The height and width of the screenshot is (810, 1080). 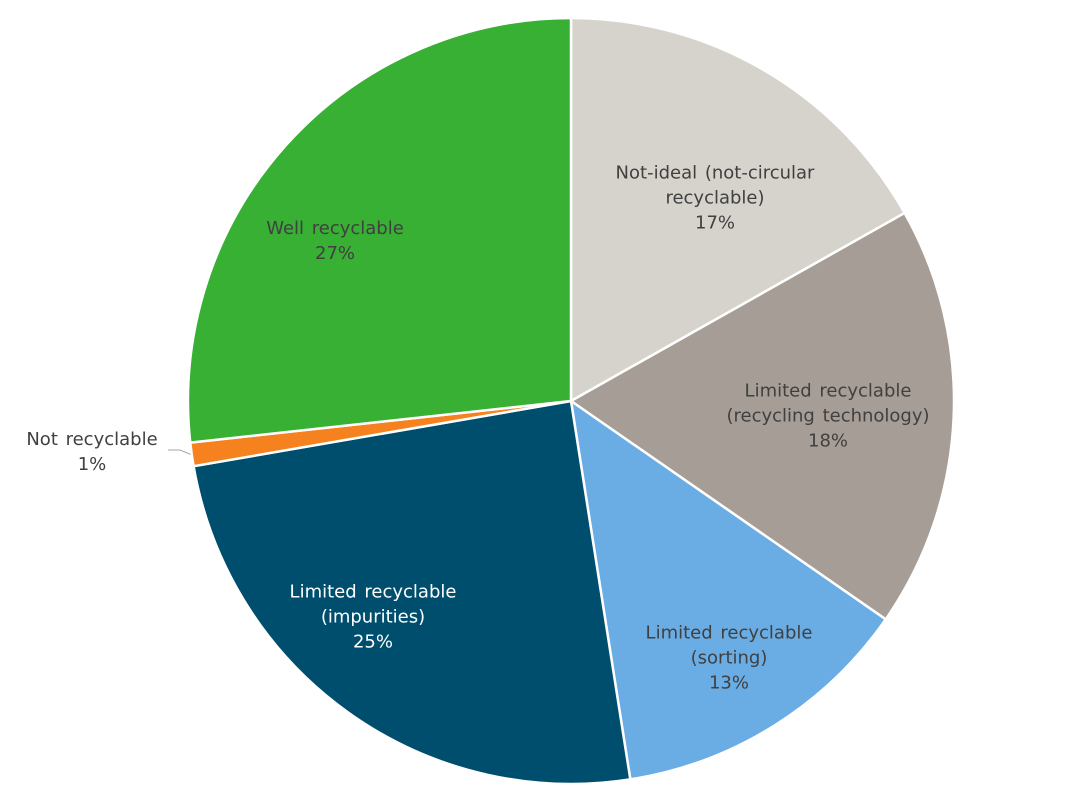 I want to click on category-label: Well recyclable, so click(x=335, y=228).